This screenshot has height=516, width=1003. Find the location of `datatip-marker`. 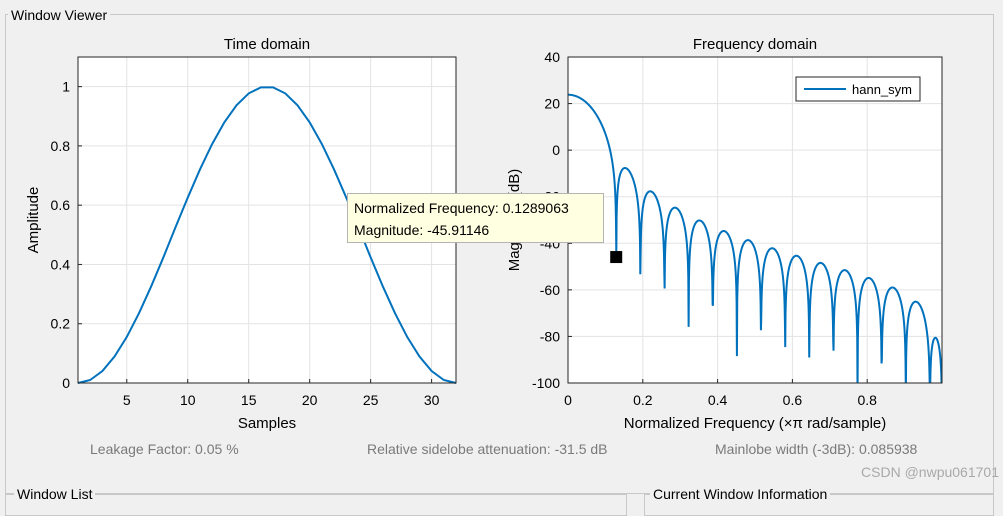

datatip-marker is located at coordinates (616, 257).